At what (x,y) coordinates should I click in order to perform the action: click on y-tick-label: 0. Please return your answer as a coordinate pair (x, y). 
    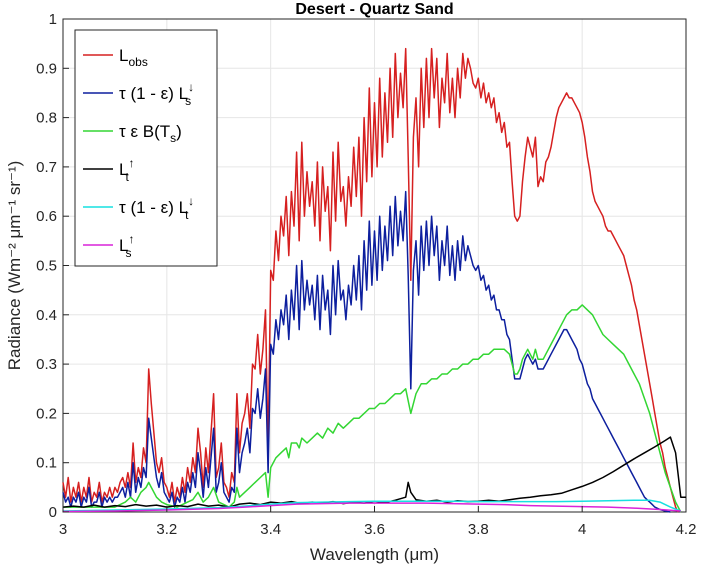
    Looking at the image, I should click on (53, 512).